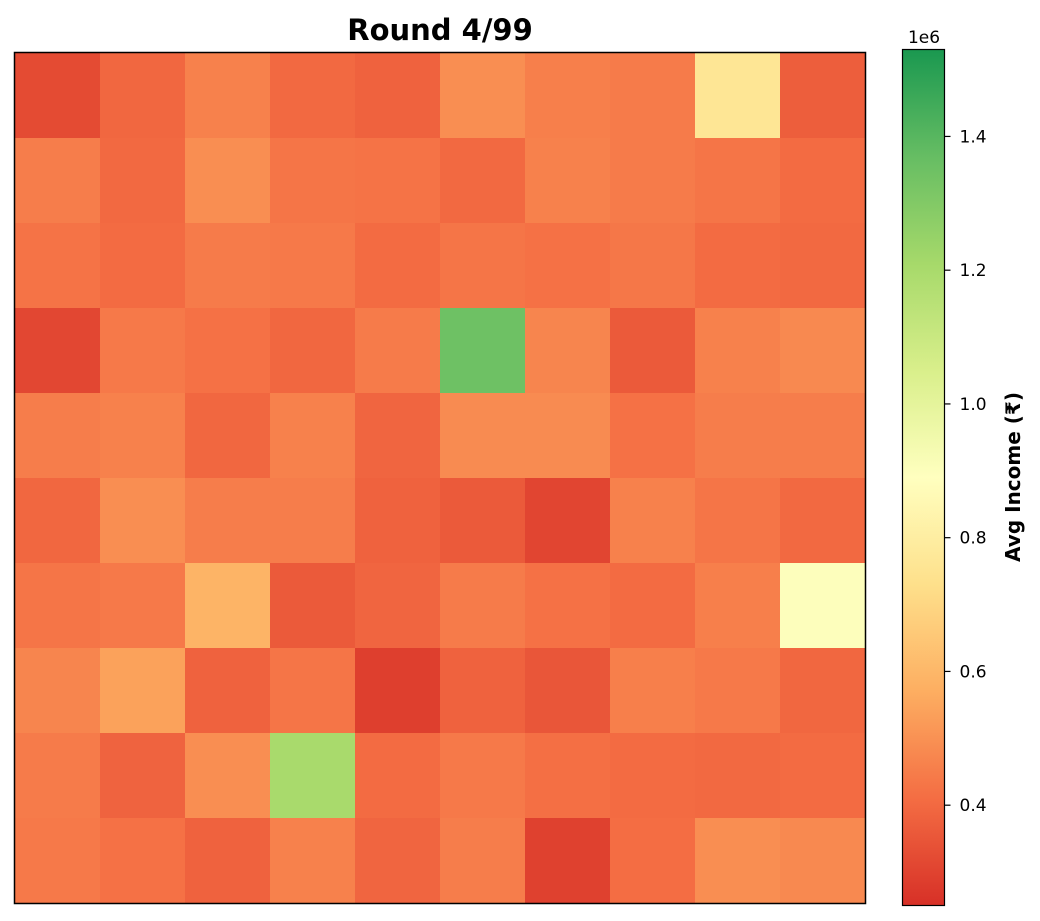 This screenshot has height=921, width=1040. I want to click on heatmap-cell-r2-c2, so click(228, 266).